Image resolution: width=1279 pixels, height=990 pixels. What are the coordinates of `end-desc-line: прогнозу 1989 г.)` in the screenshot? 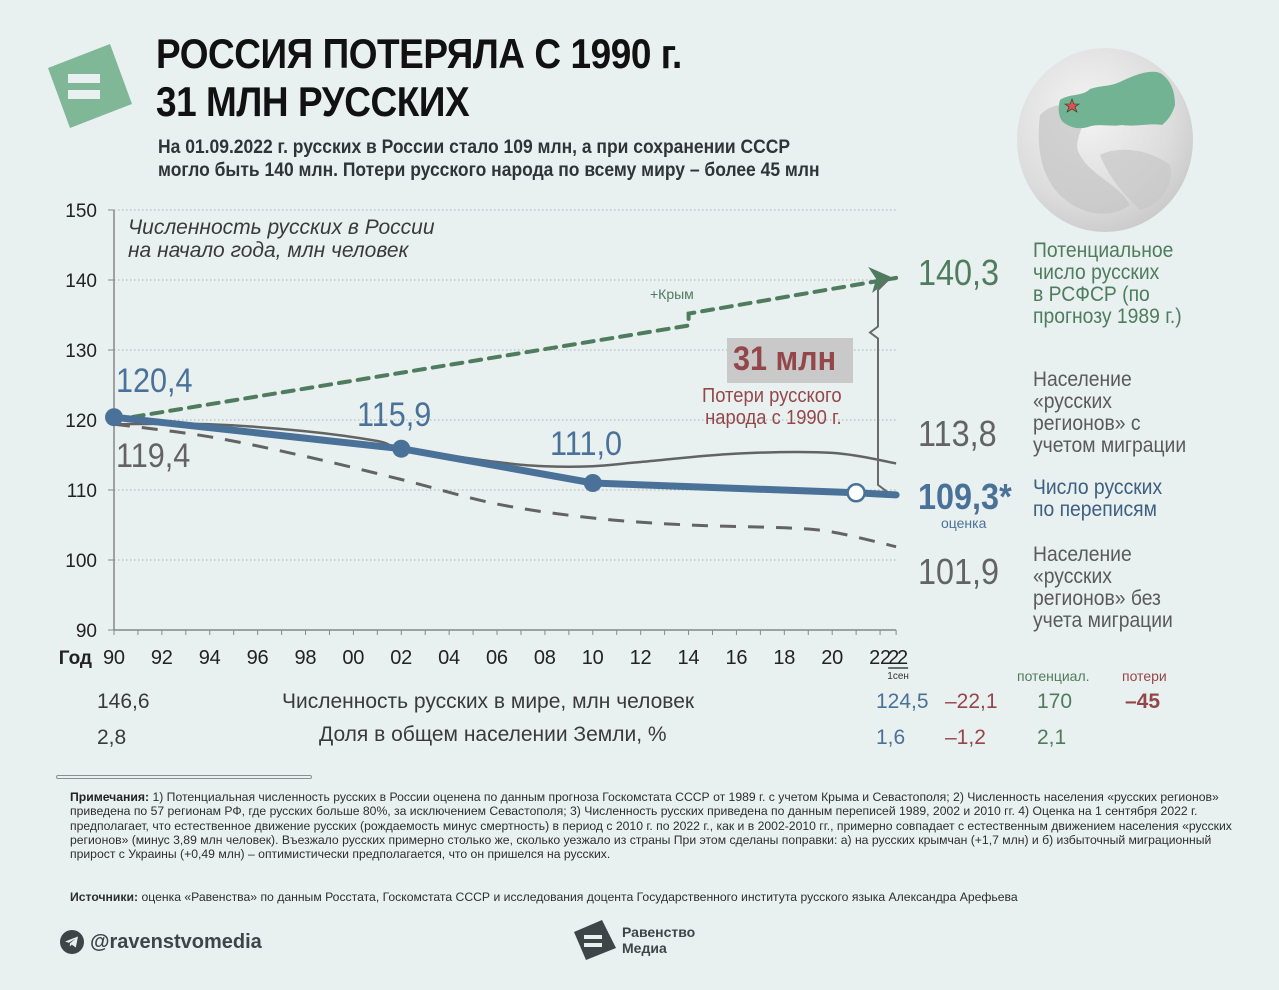 It's located at (1107, 316).